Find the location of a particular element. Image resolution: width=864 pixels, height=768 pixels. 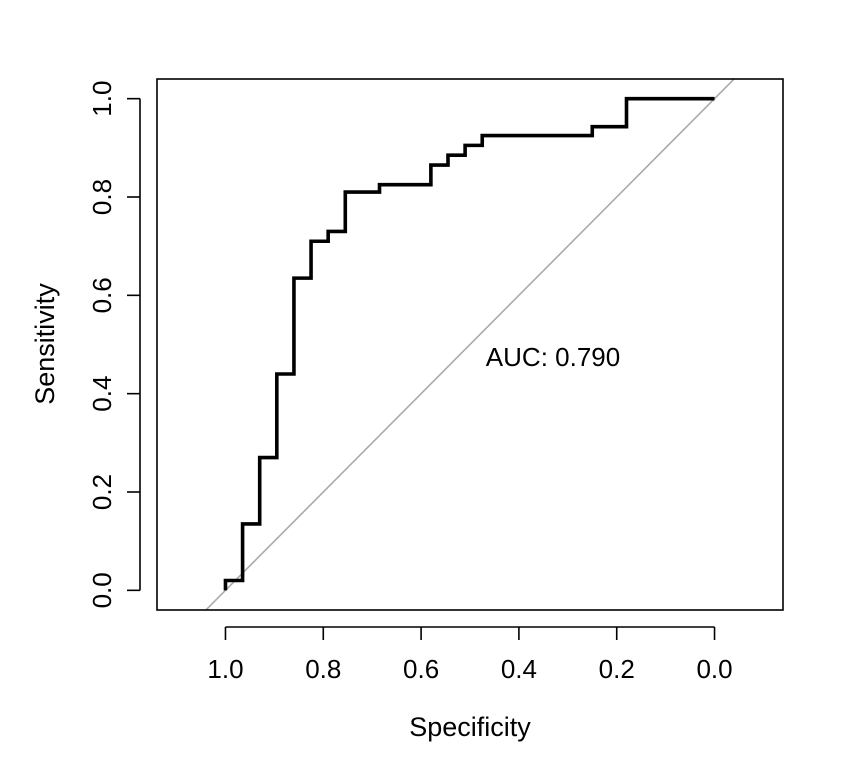

y-tick-label: 0.2 is located at coordinates (102, 492).